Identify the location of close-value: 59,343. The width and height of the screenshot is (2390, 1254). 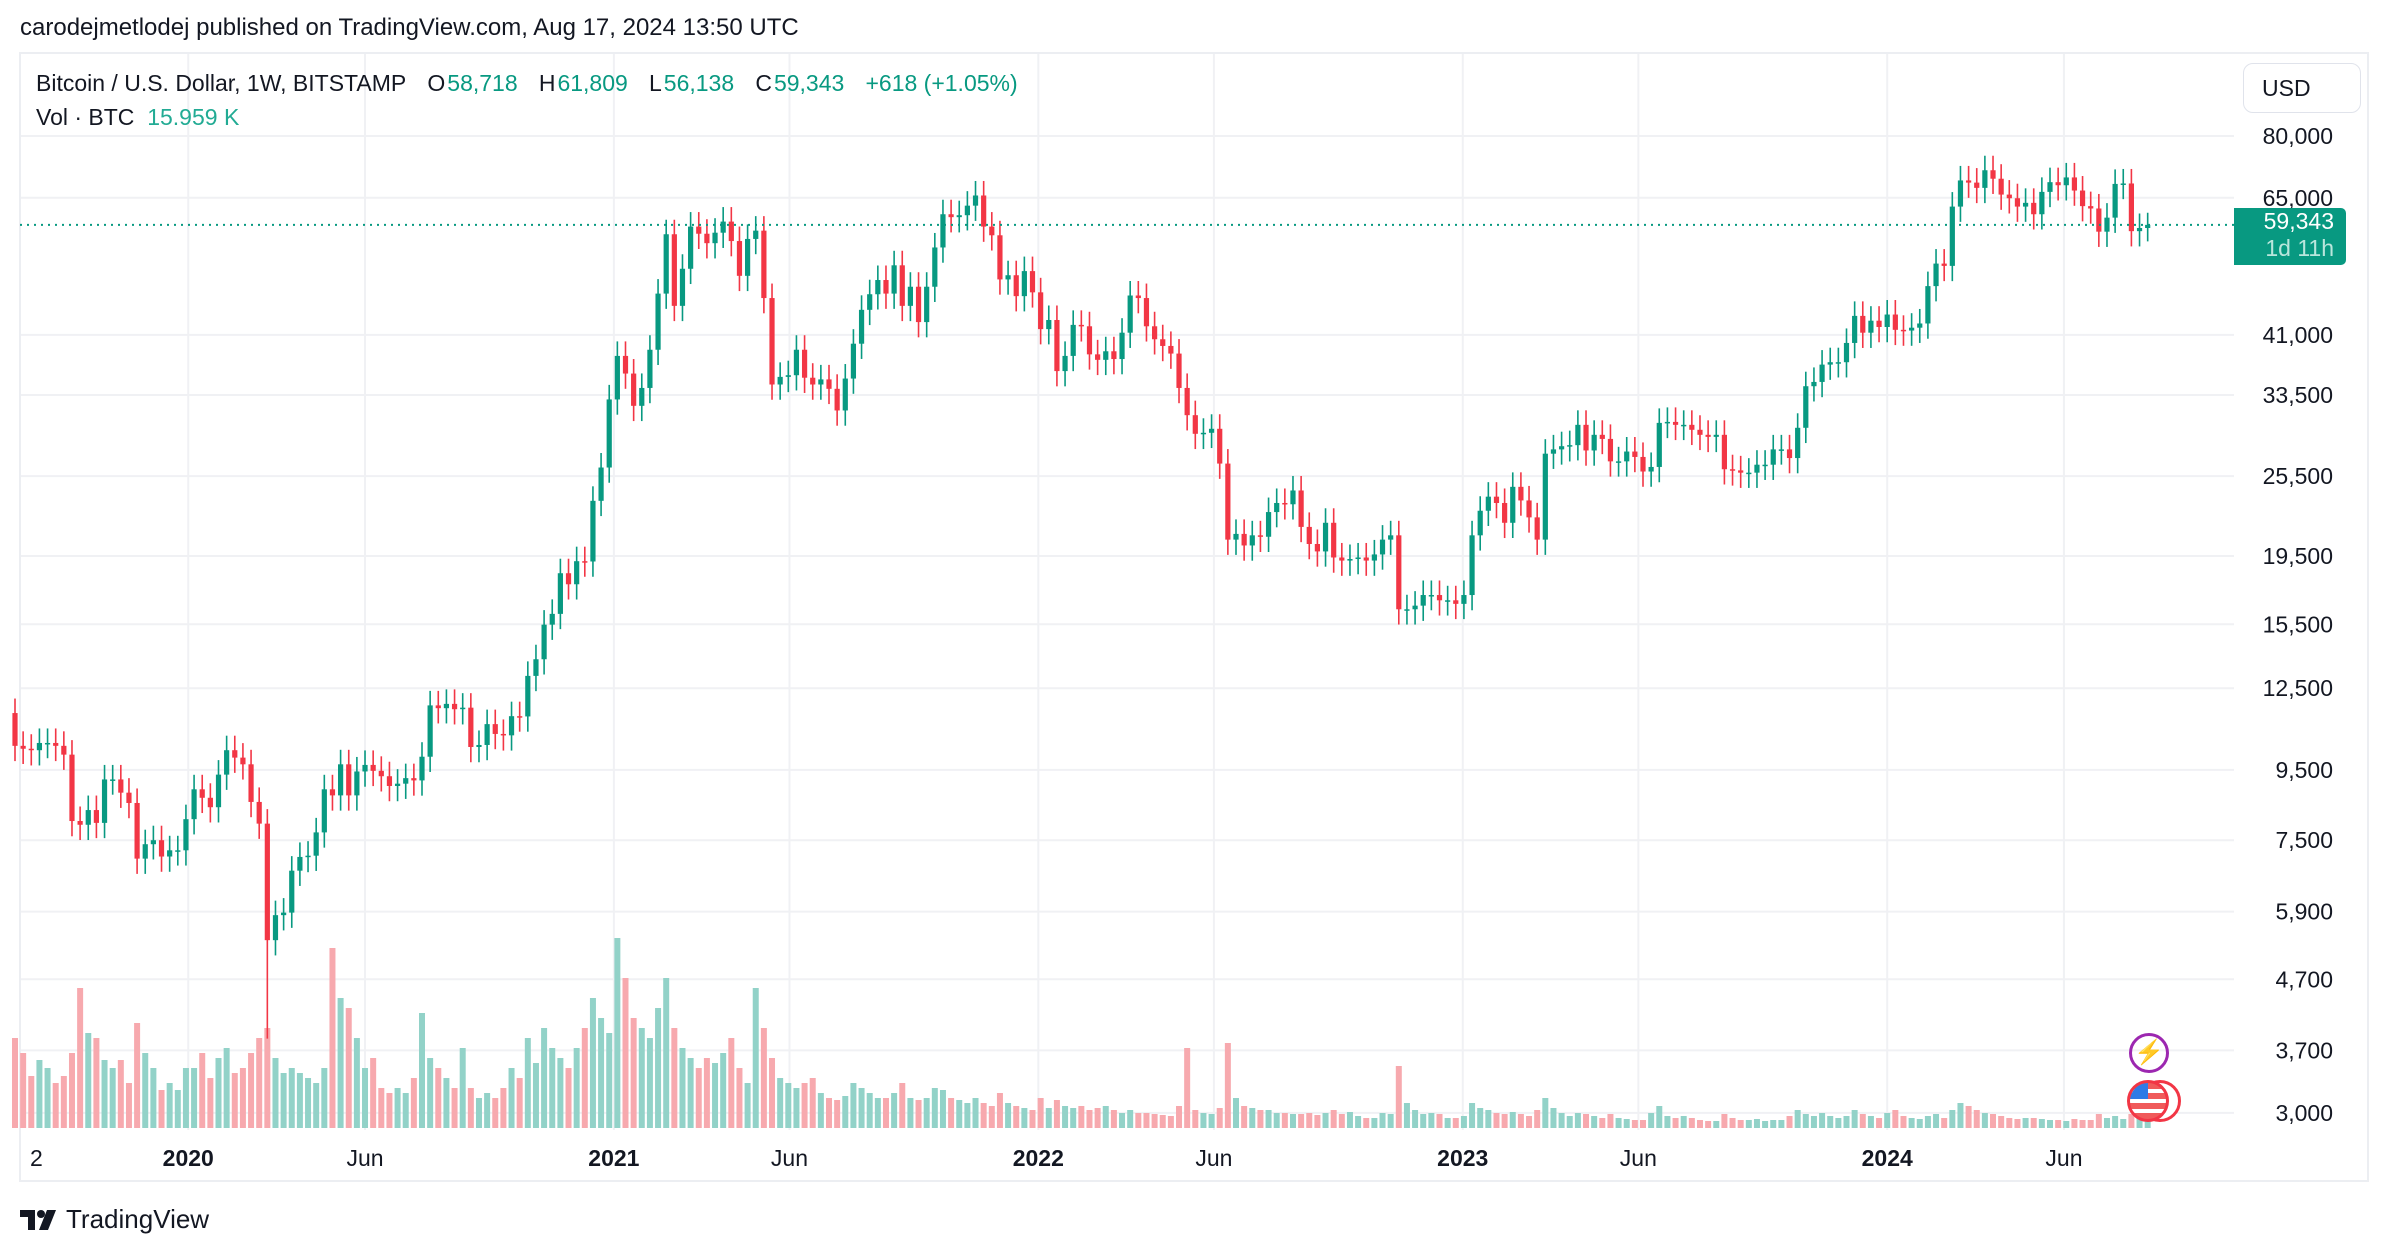
(809, 83).